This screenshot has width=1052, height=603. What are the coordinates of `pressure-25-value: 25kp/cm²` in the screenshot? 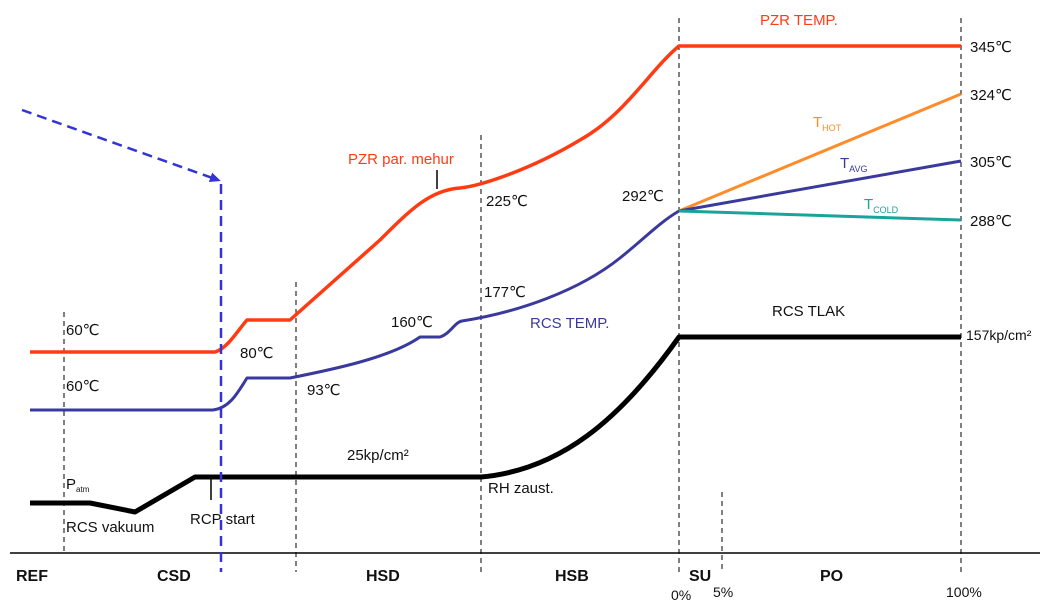 It's located at (378, 455).